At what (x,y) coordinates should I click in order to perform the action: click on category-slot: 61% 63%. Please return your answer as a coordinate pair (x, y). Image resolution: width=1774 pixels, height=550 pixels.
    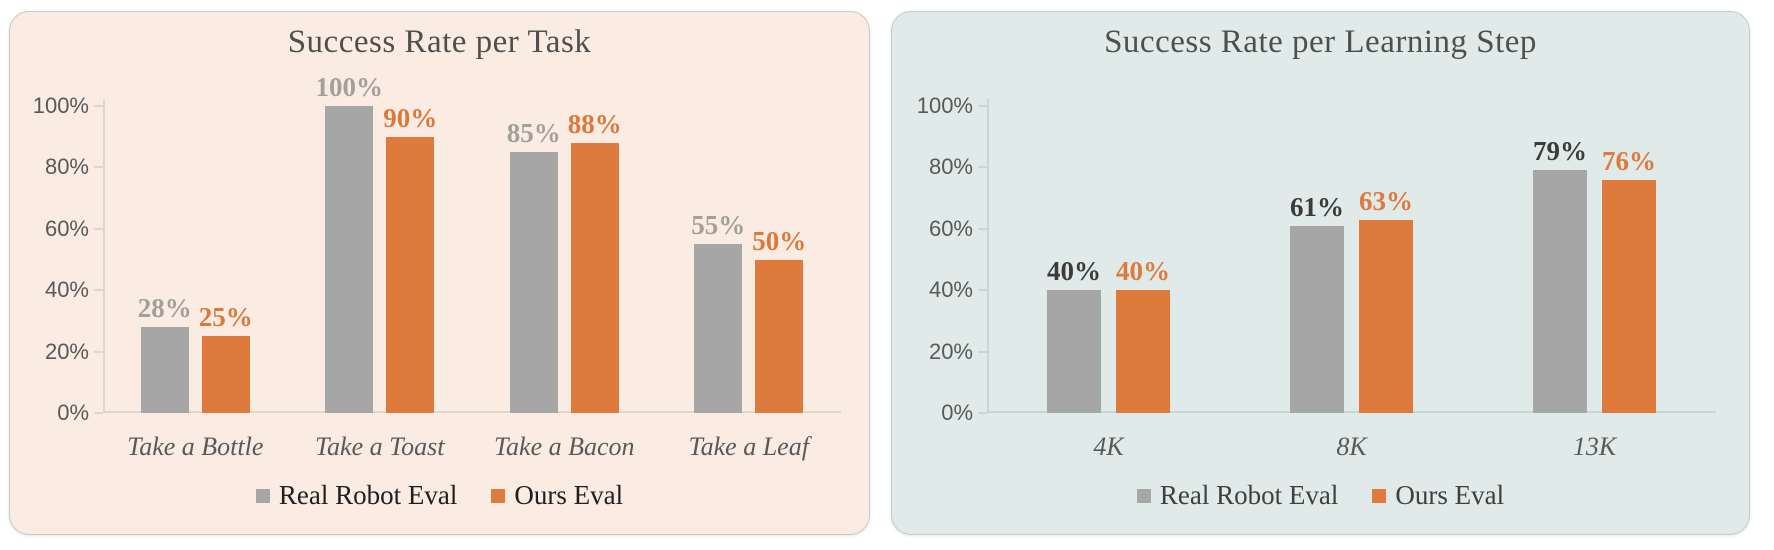
    Looking at the image, I should click on (1351, 259).